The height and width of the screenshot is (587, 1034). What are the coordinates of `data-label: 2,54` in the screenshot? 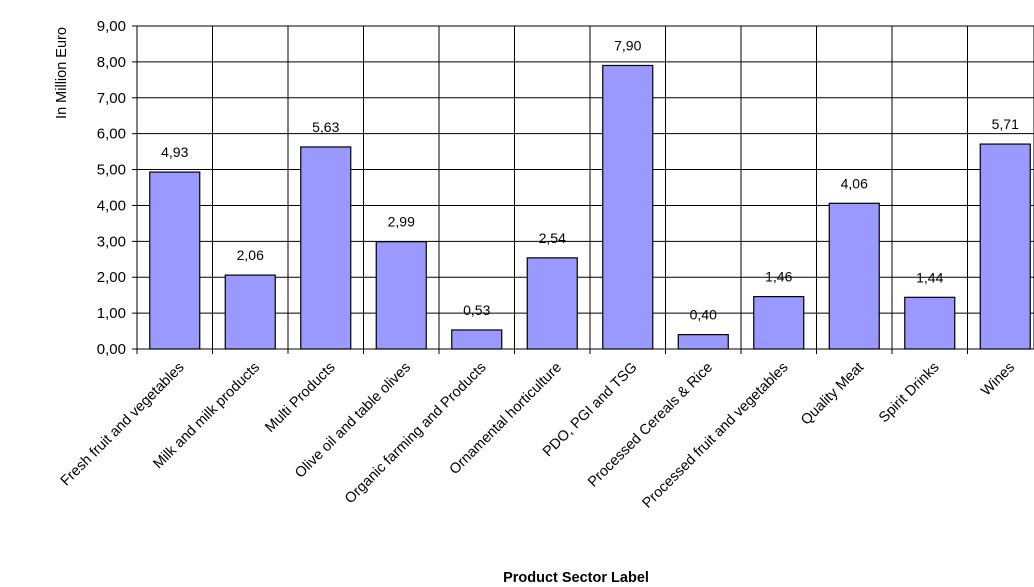 It's located at (552, 238).